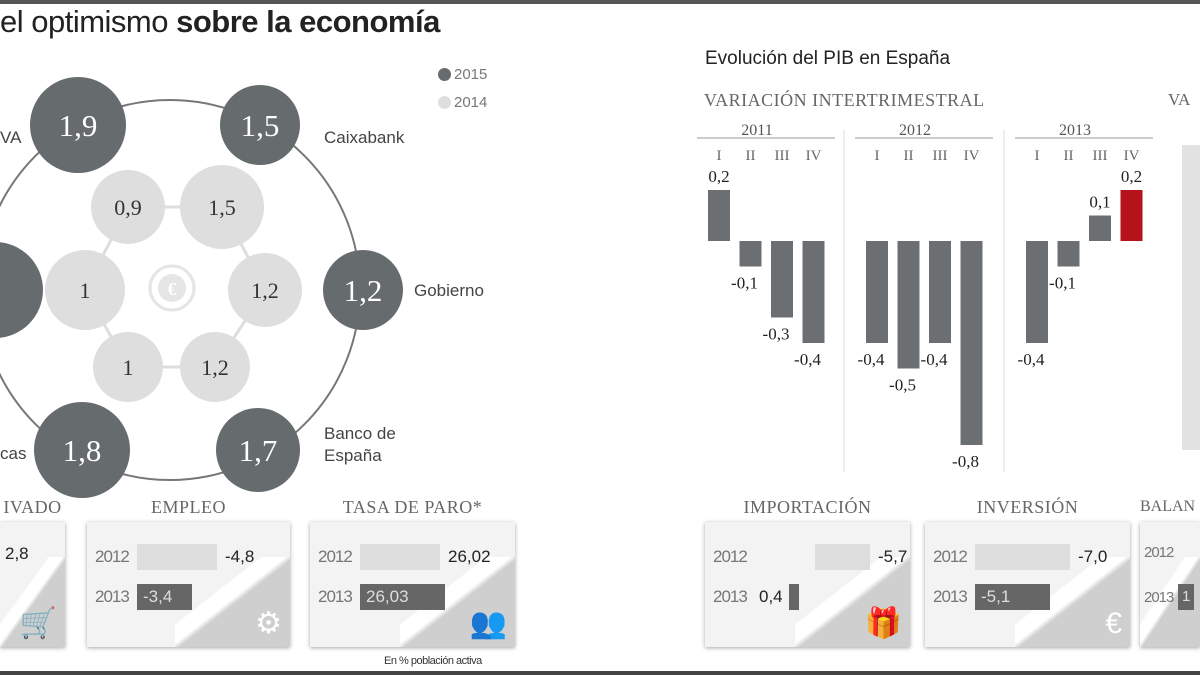 The width and height of the screenshot is (1200, 675). I want to click on data-label: 0,1, so click(1099, 202).